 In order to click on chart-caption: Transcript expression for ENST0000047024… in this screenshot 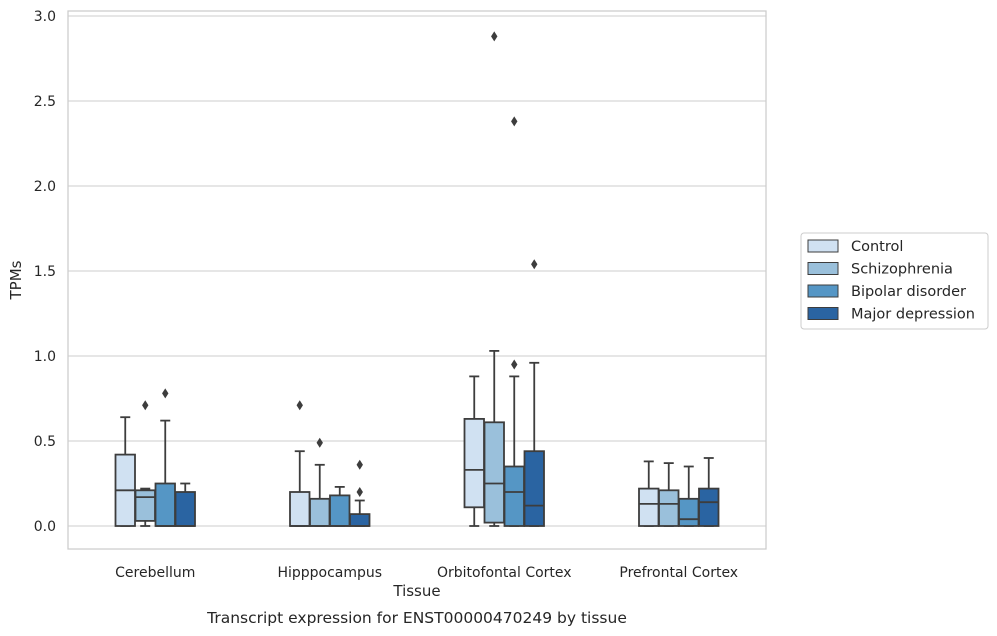, I will do `click(416, 618)`.